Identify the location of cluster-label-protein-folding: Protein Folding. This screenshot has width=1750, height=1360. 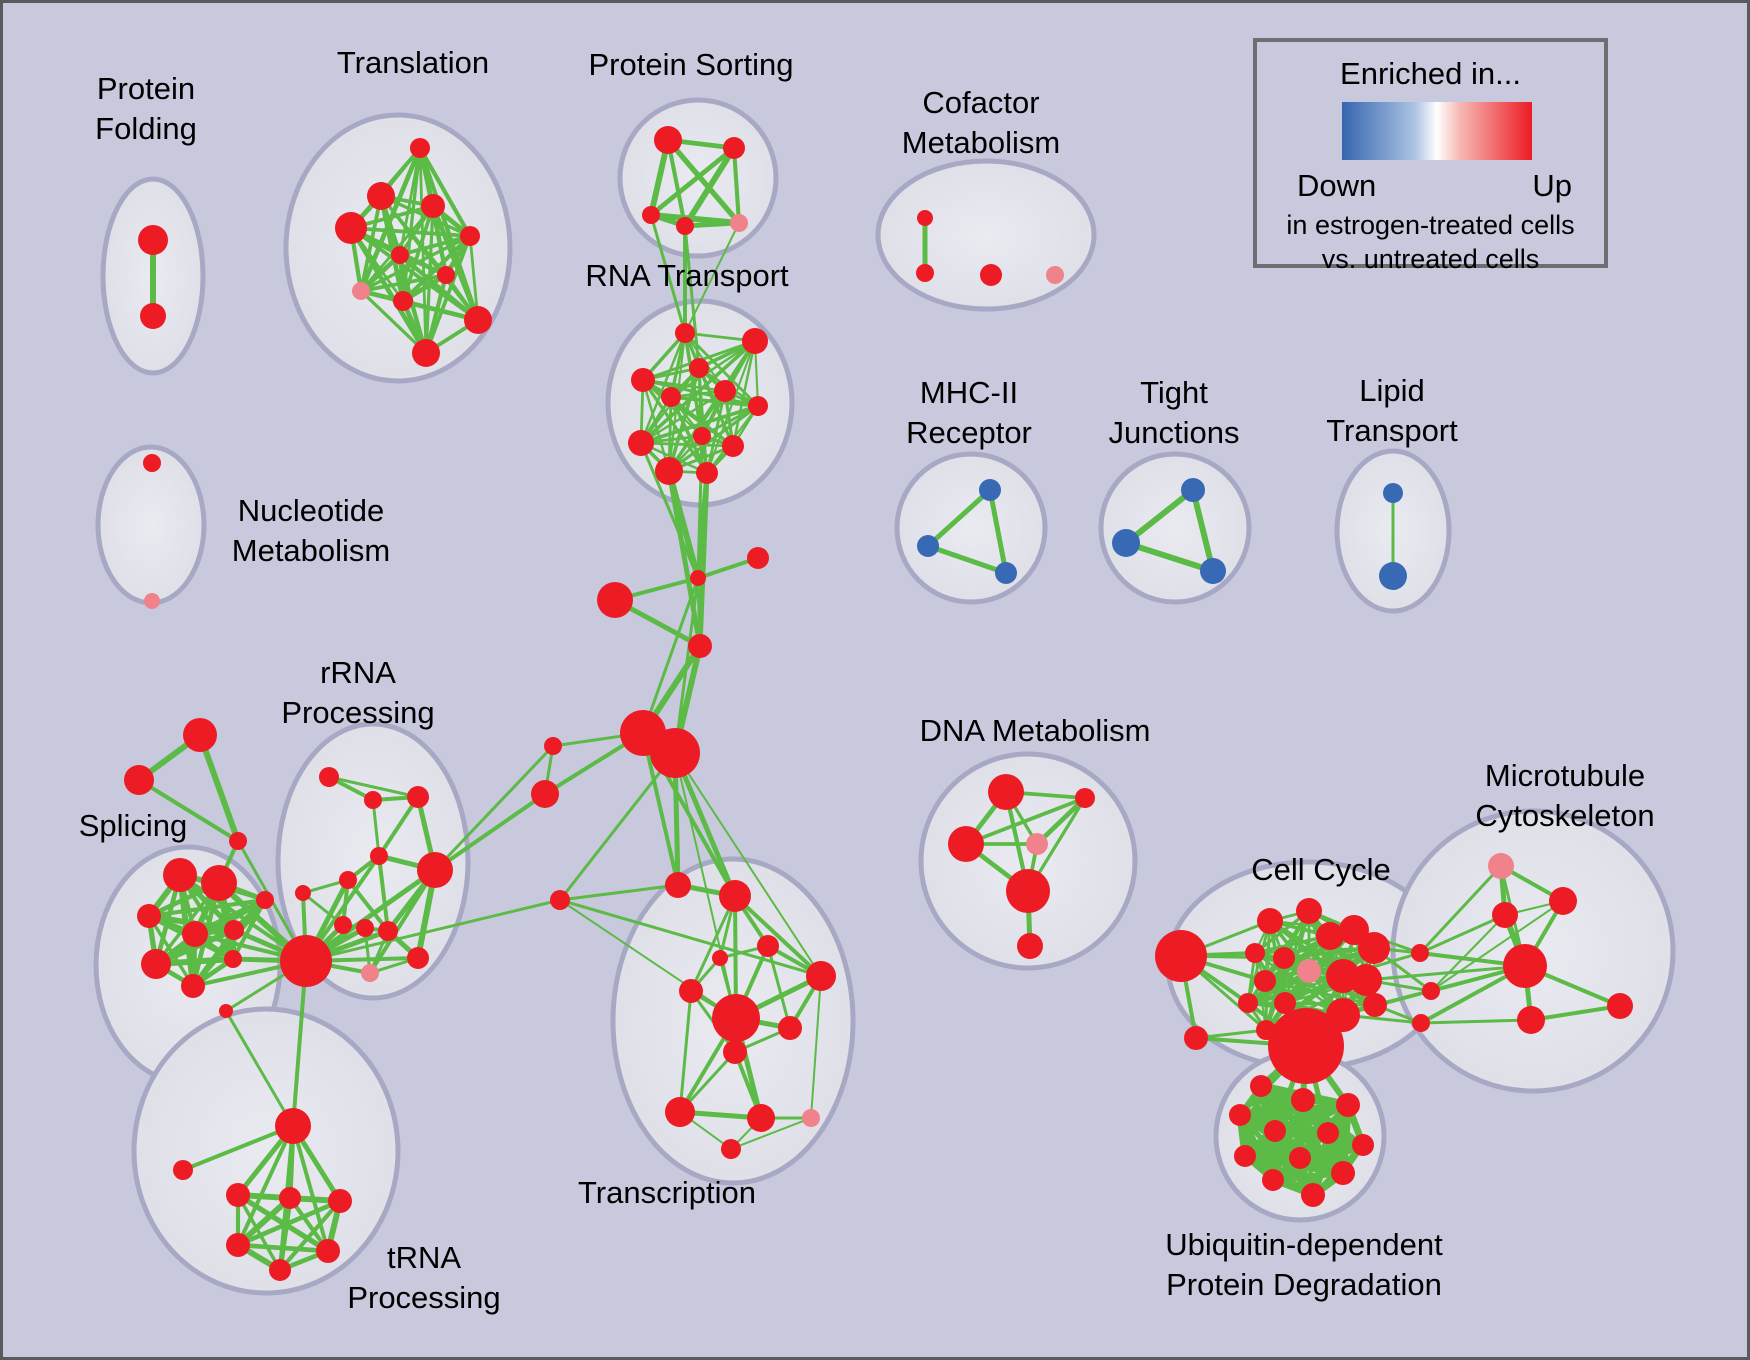
(146, 108).